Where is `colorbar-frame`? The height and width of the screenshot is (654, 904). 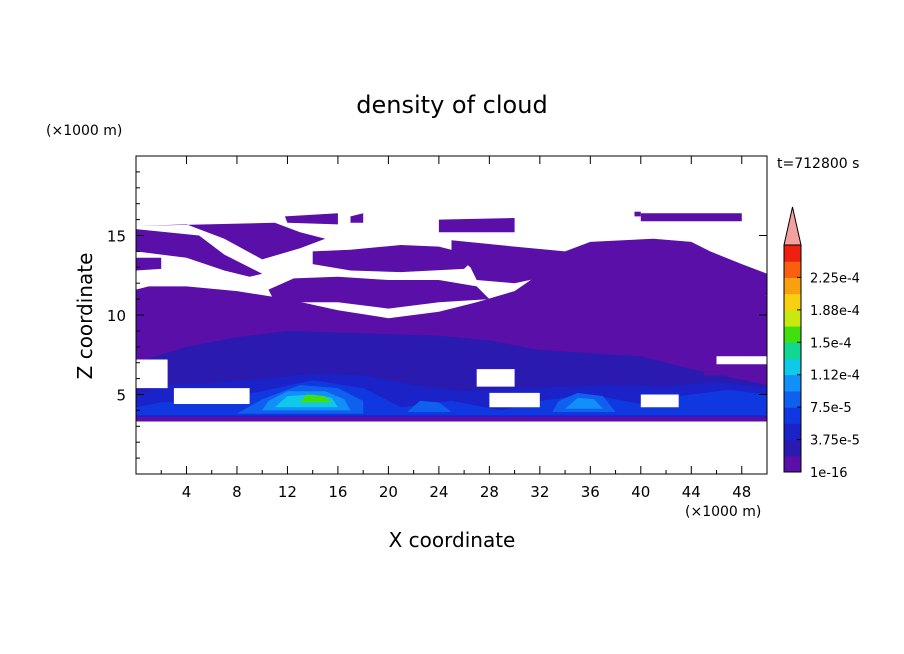
colorbar-frame is located at coordinates (792, 358).